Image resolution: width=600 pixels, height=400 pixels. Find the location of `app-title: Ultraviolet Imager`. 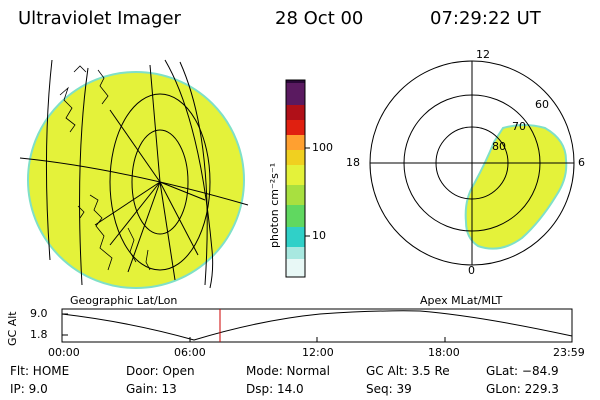

app-title: Ultraviolet Imager is located at coordinates (99, 18).